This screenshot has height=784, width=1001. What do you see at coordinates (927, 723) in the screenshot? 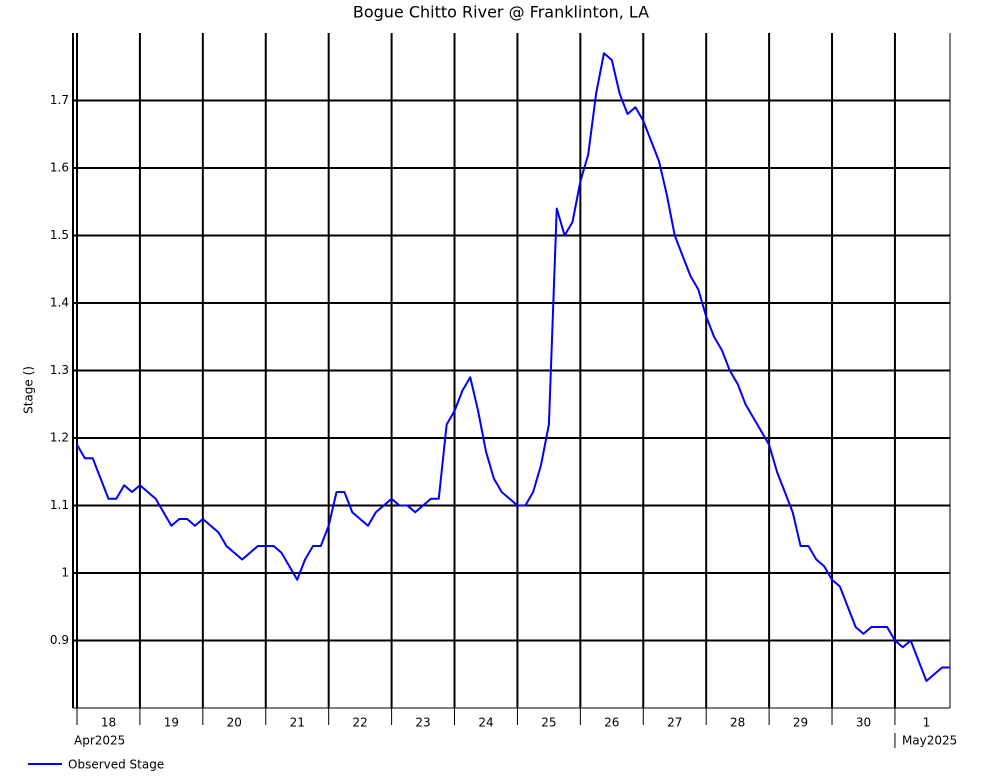
I see `x-tick-label: 1` at bounding box center [927, 723].